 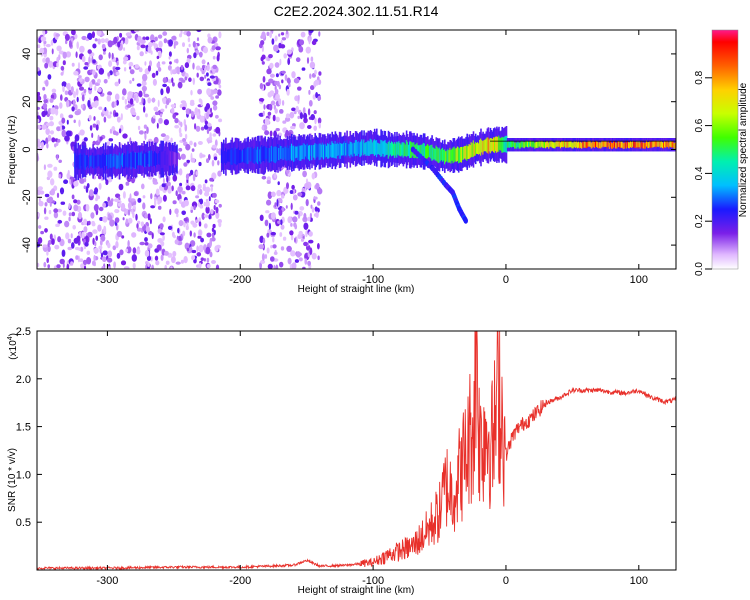 What do you see at coordinates (699, 173) in the screenshot?
I see `colorbar-tick-label: 0.4` at bounding box center [699, 173].